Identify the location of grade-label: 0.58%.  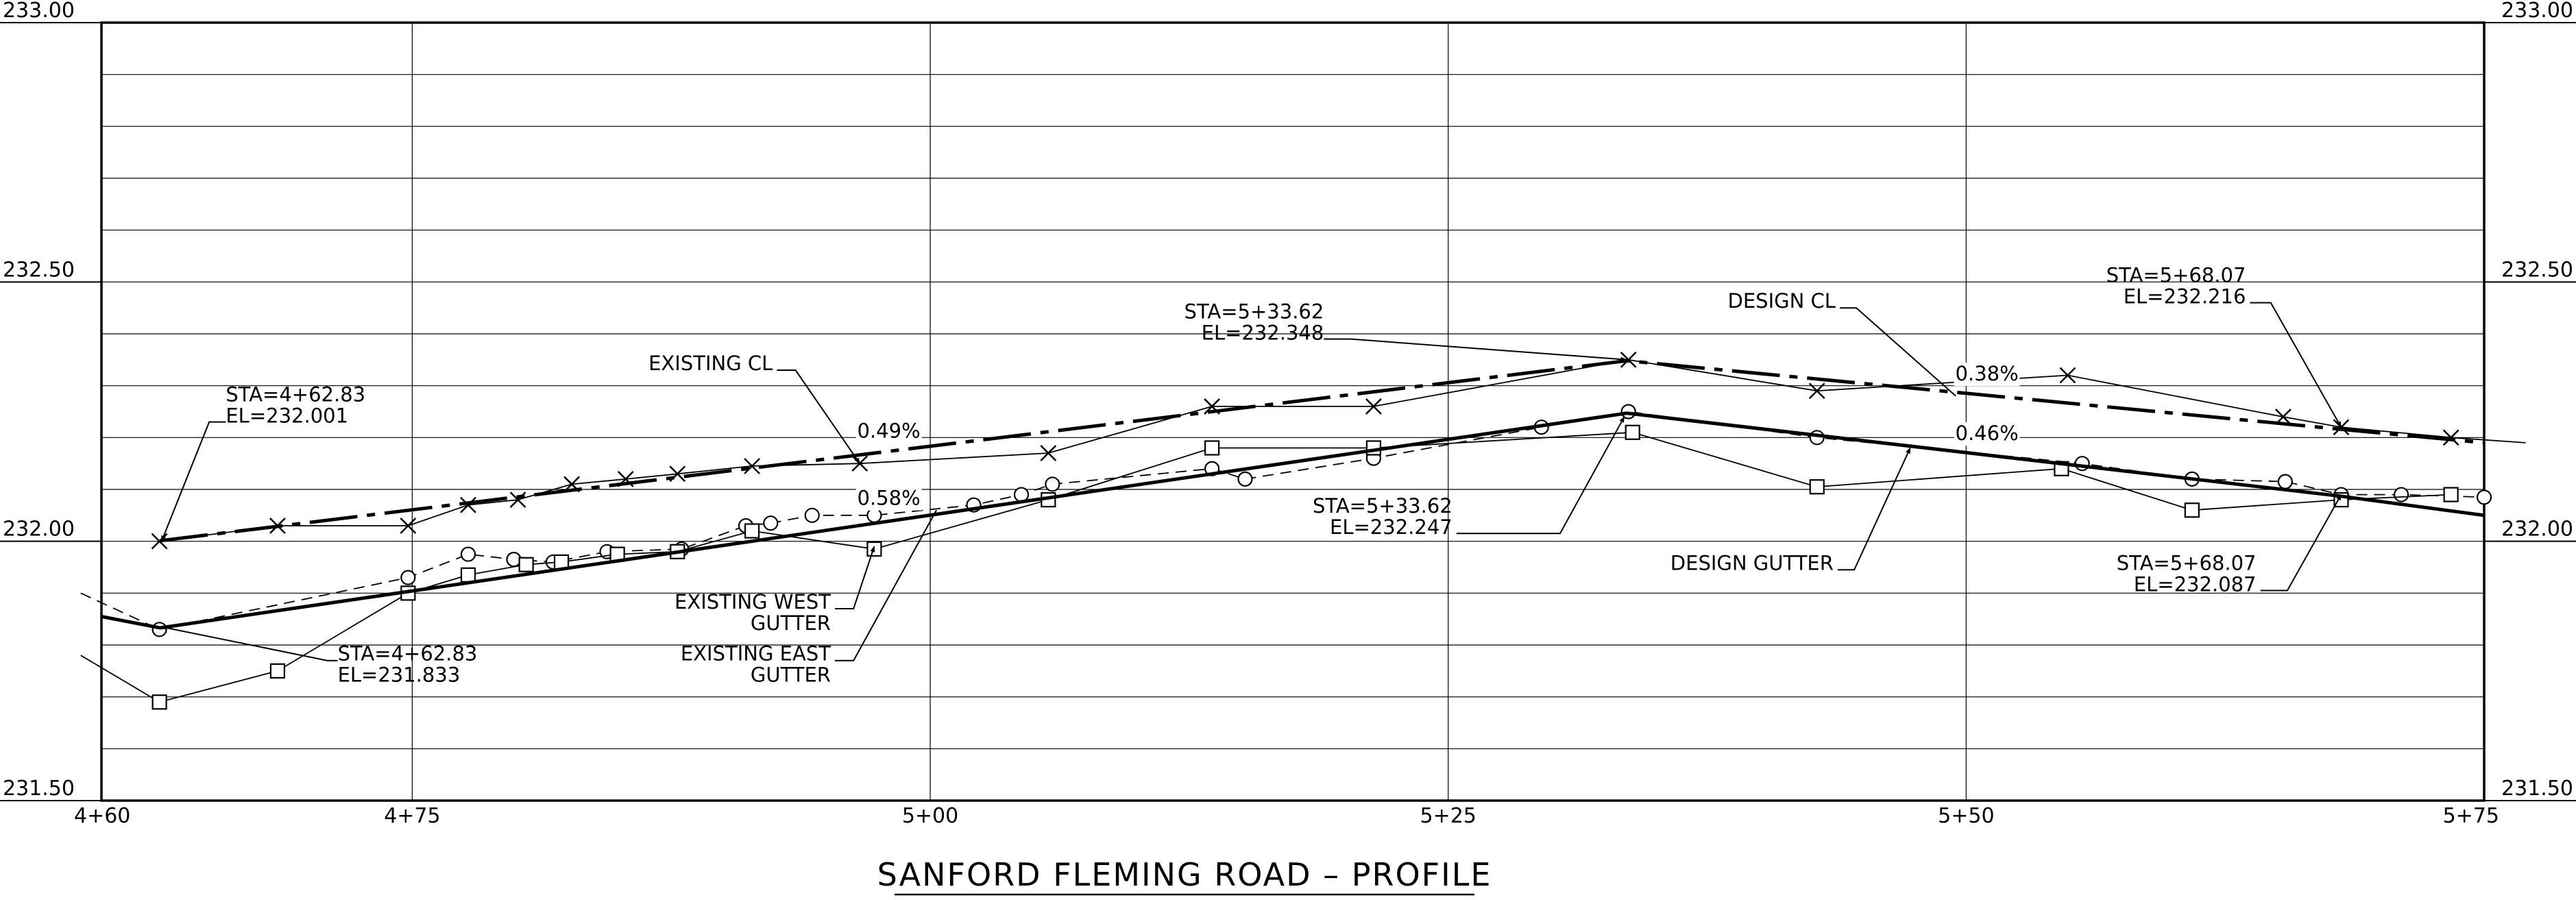
(889, 498).